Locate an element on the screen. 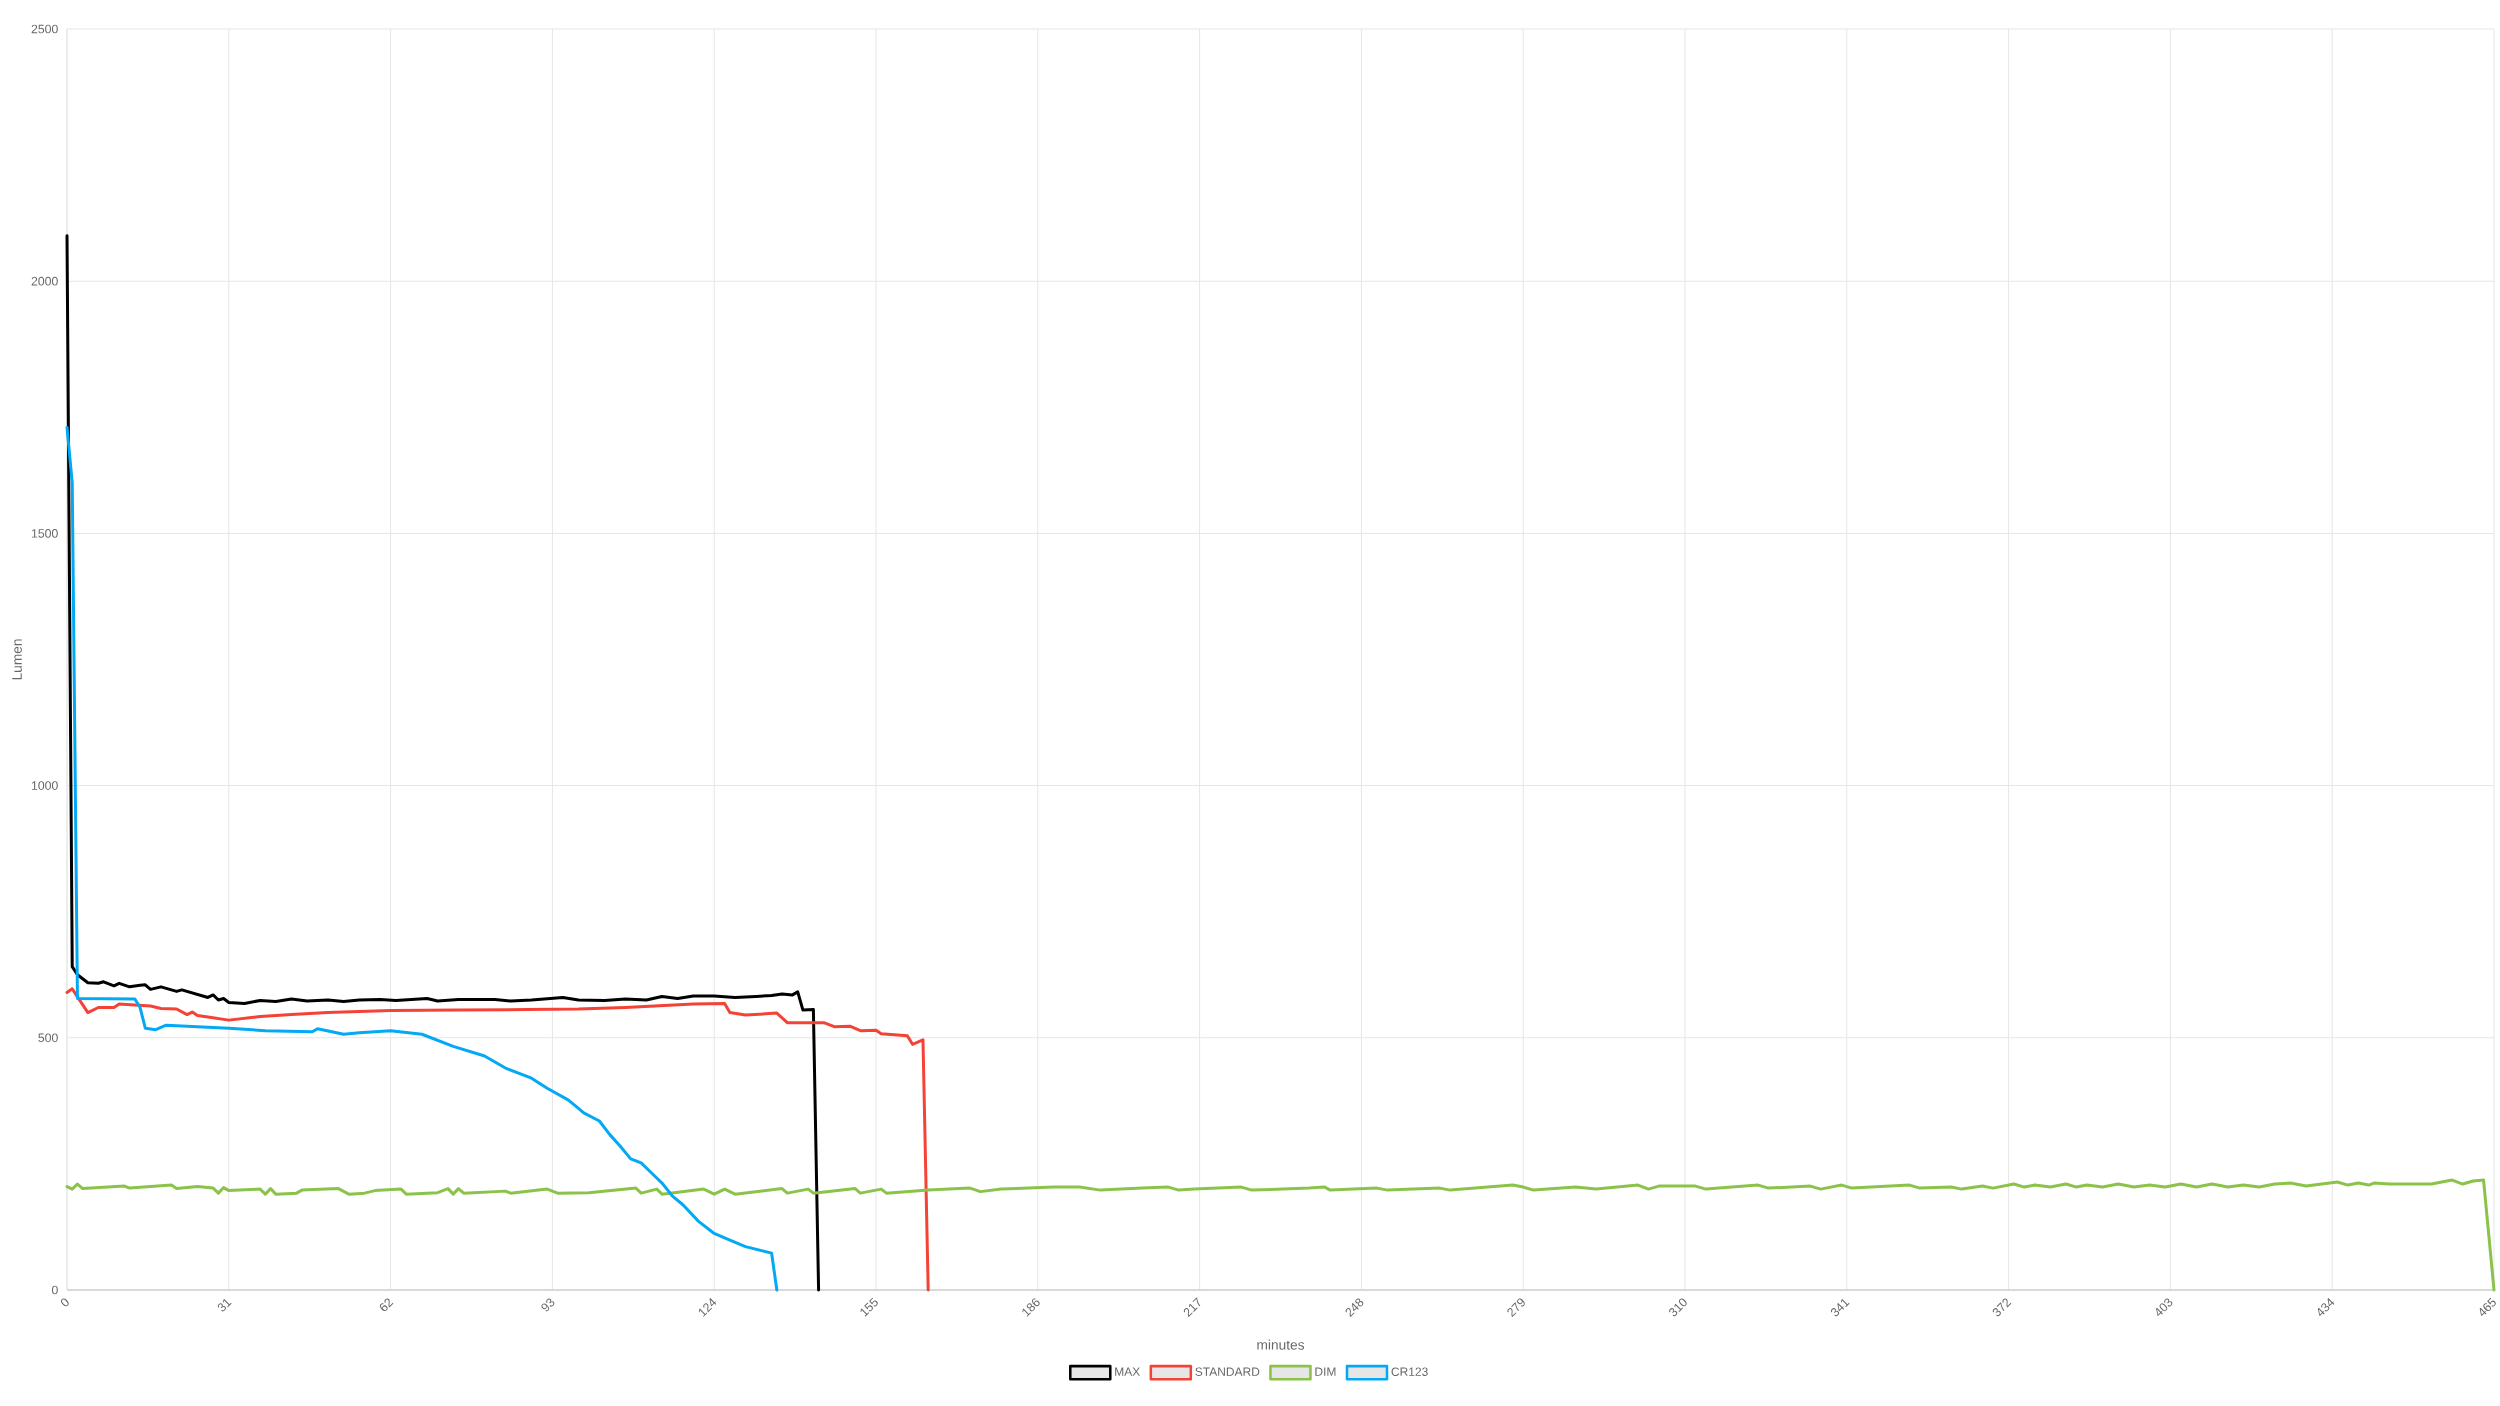  y-tick-label: 2500 is located at coordinates (44, 29).